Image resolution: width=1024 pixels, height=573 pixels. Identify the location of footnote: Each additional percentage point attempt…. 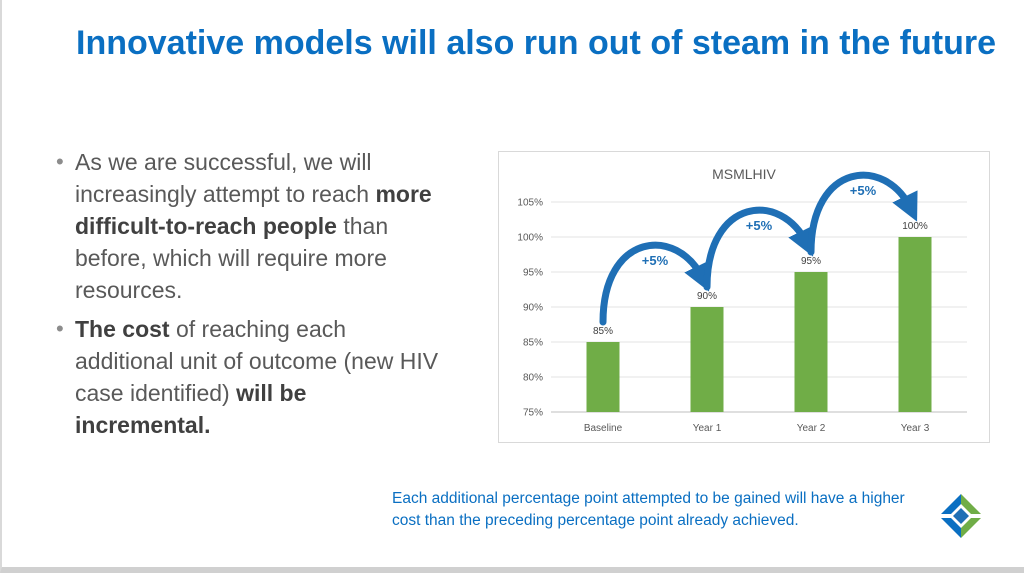
(648, 509).